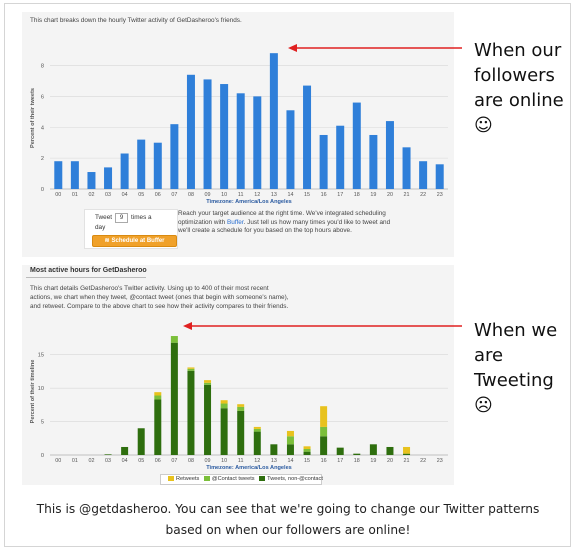 The width and height of the screenshot is (576, 550). Describe the element at coordinates (235, 222) in the screenshot. I see `buffer-link: Buffer` at that location.